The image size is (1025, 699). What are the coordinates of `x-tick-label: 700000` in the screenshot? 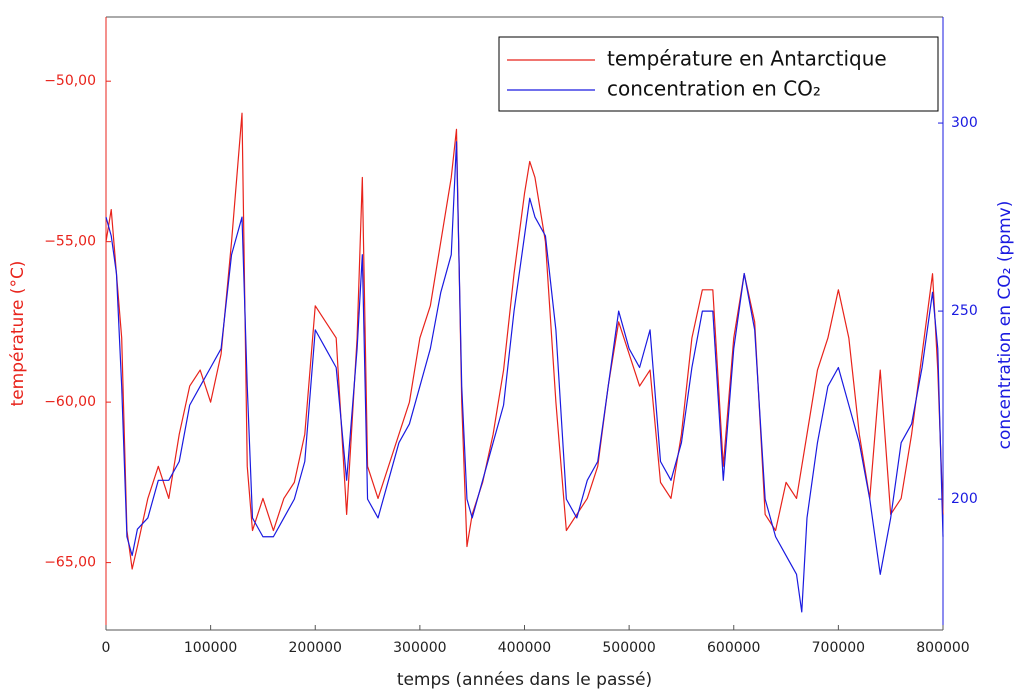 It's located at (838, 648).